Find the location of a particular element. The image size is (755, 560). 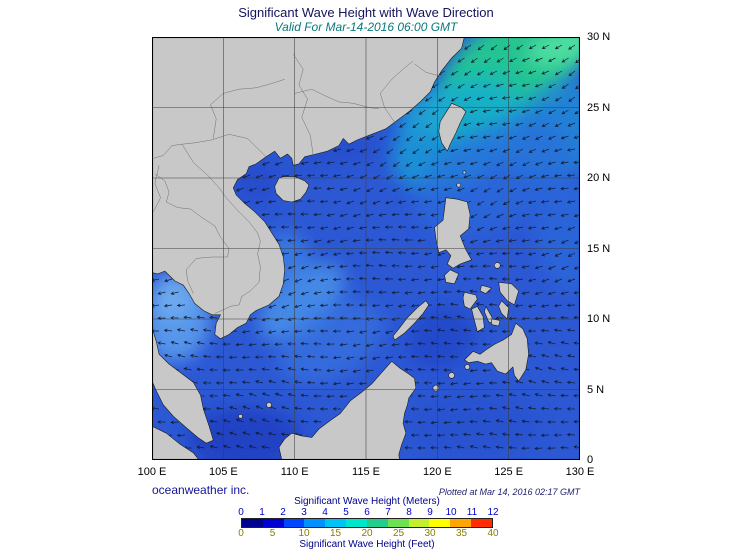

meters-tick: 3 is located at coordinates (304, 512).